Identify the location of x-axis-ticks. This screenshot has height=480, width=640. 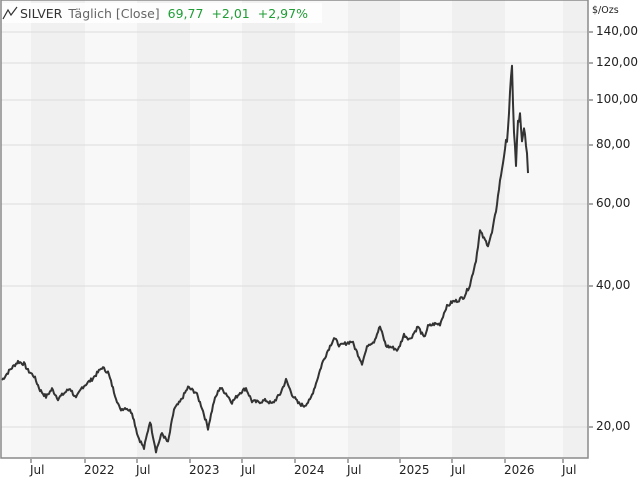
(297, 461).